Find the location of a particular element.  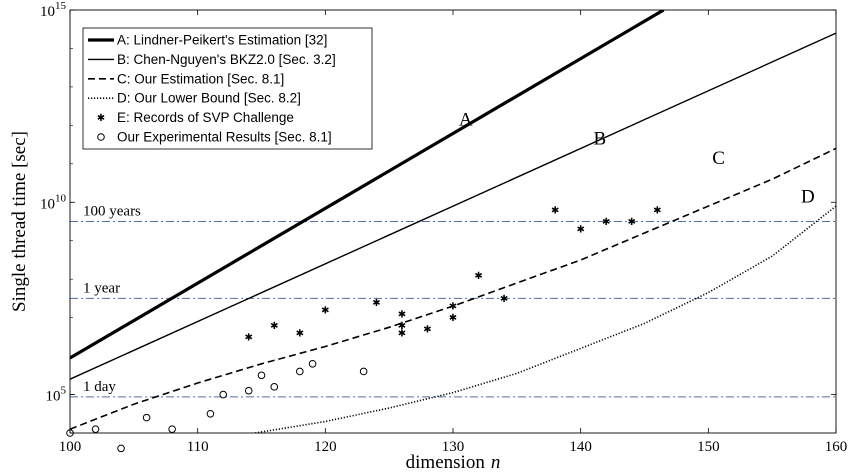

y-tick-exponent: 5 is located at coordinates (64, 391).